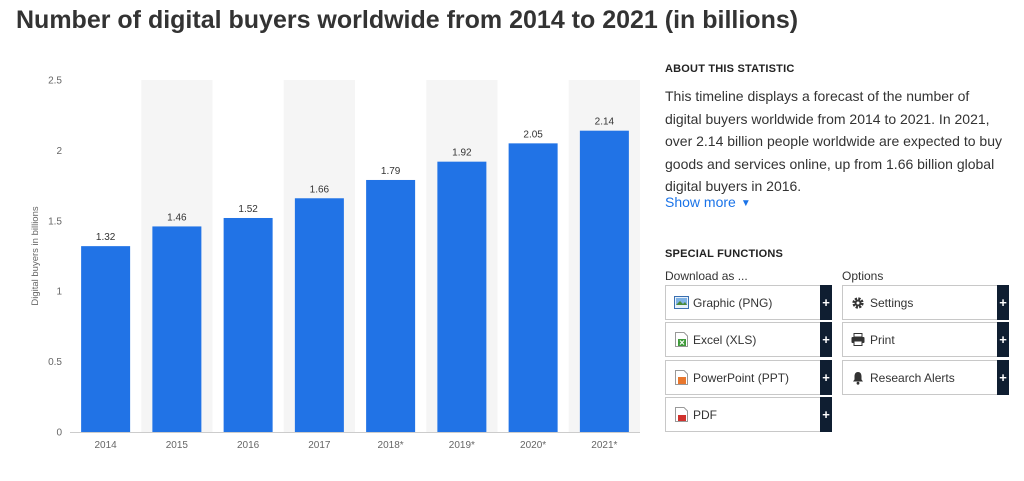 The image size is (1024, 481). What do you see at coordinates (925, 339) in the screenshot?
I see `print-button: Print +` at bounding box center [925, 339].